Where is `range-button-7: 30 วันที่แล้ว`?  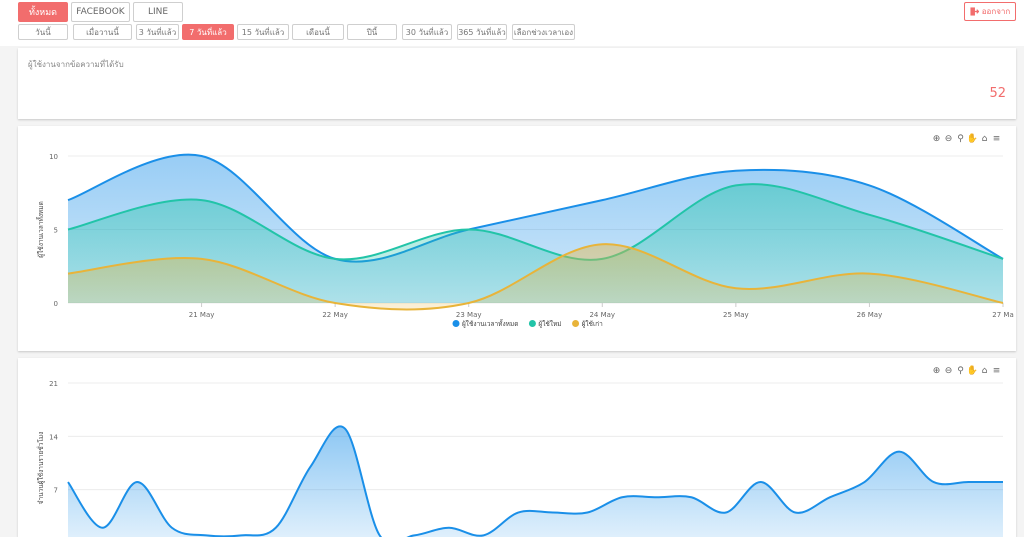
range-button-7: 30 วันที่แล้ว is located at coordinates (427, 32).